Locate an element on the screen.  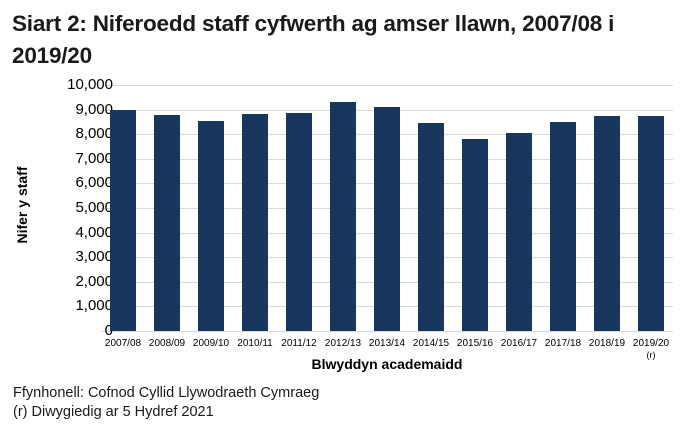
y-tick-label: 3,000 is located at coordinates (94, 256).